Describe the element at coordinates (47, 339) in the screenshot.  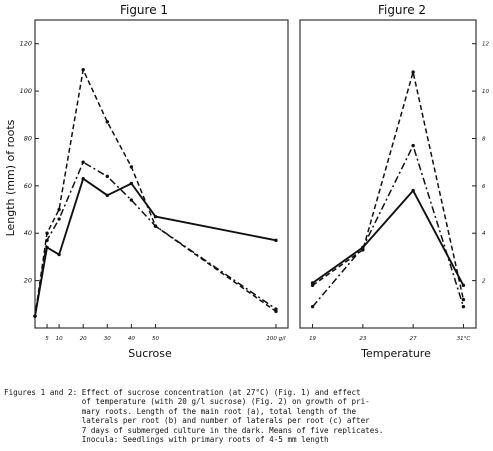
I see `figure-1-x-tick-label: 5` at that location.